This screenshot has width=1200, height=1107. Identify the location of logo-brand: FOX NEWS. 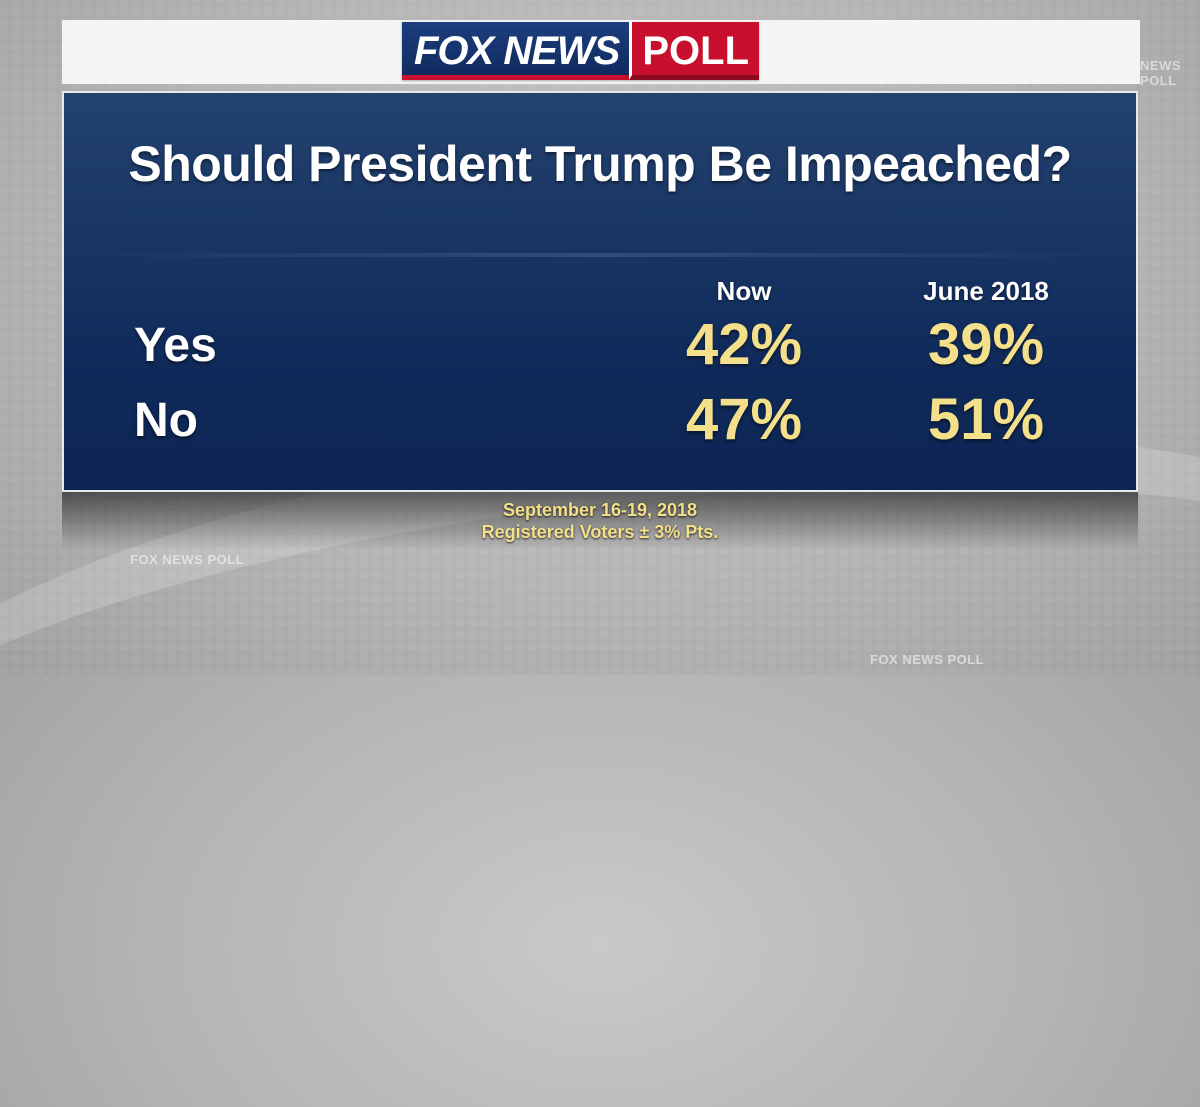
(516, 51).